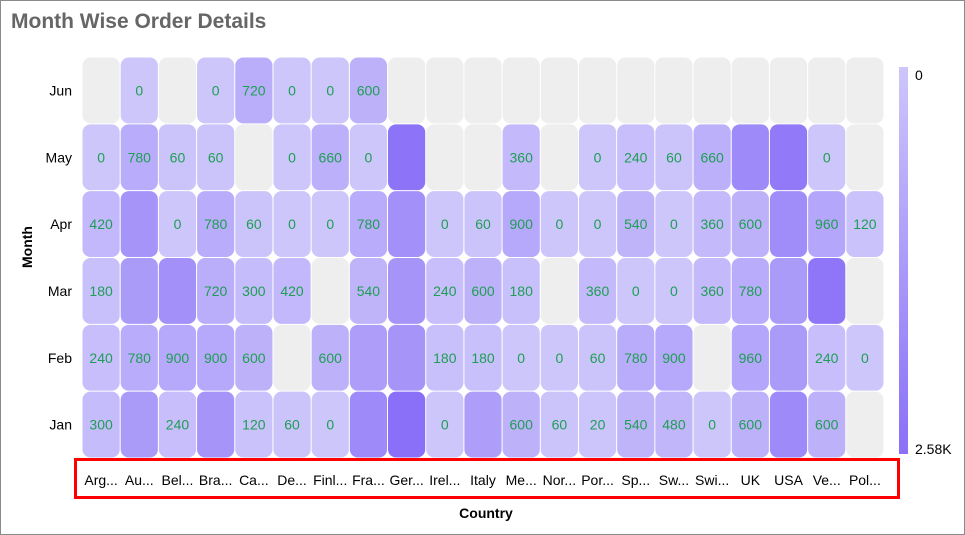  I want to click on cell-data-label: 900, so click(674, 358).